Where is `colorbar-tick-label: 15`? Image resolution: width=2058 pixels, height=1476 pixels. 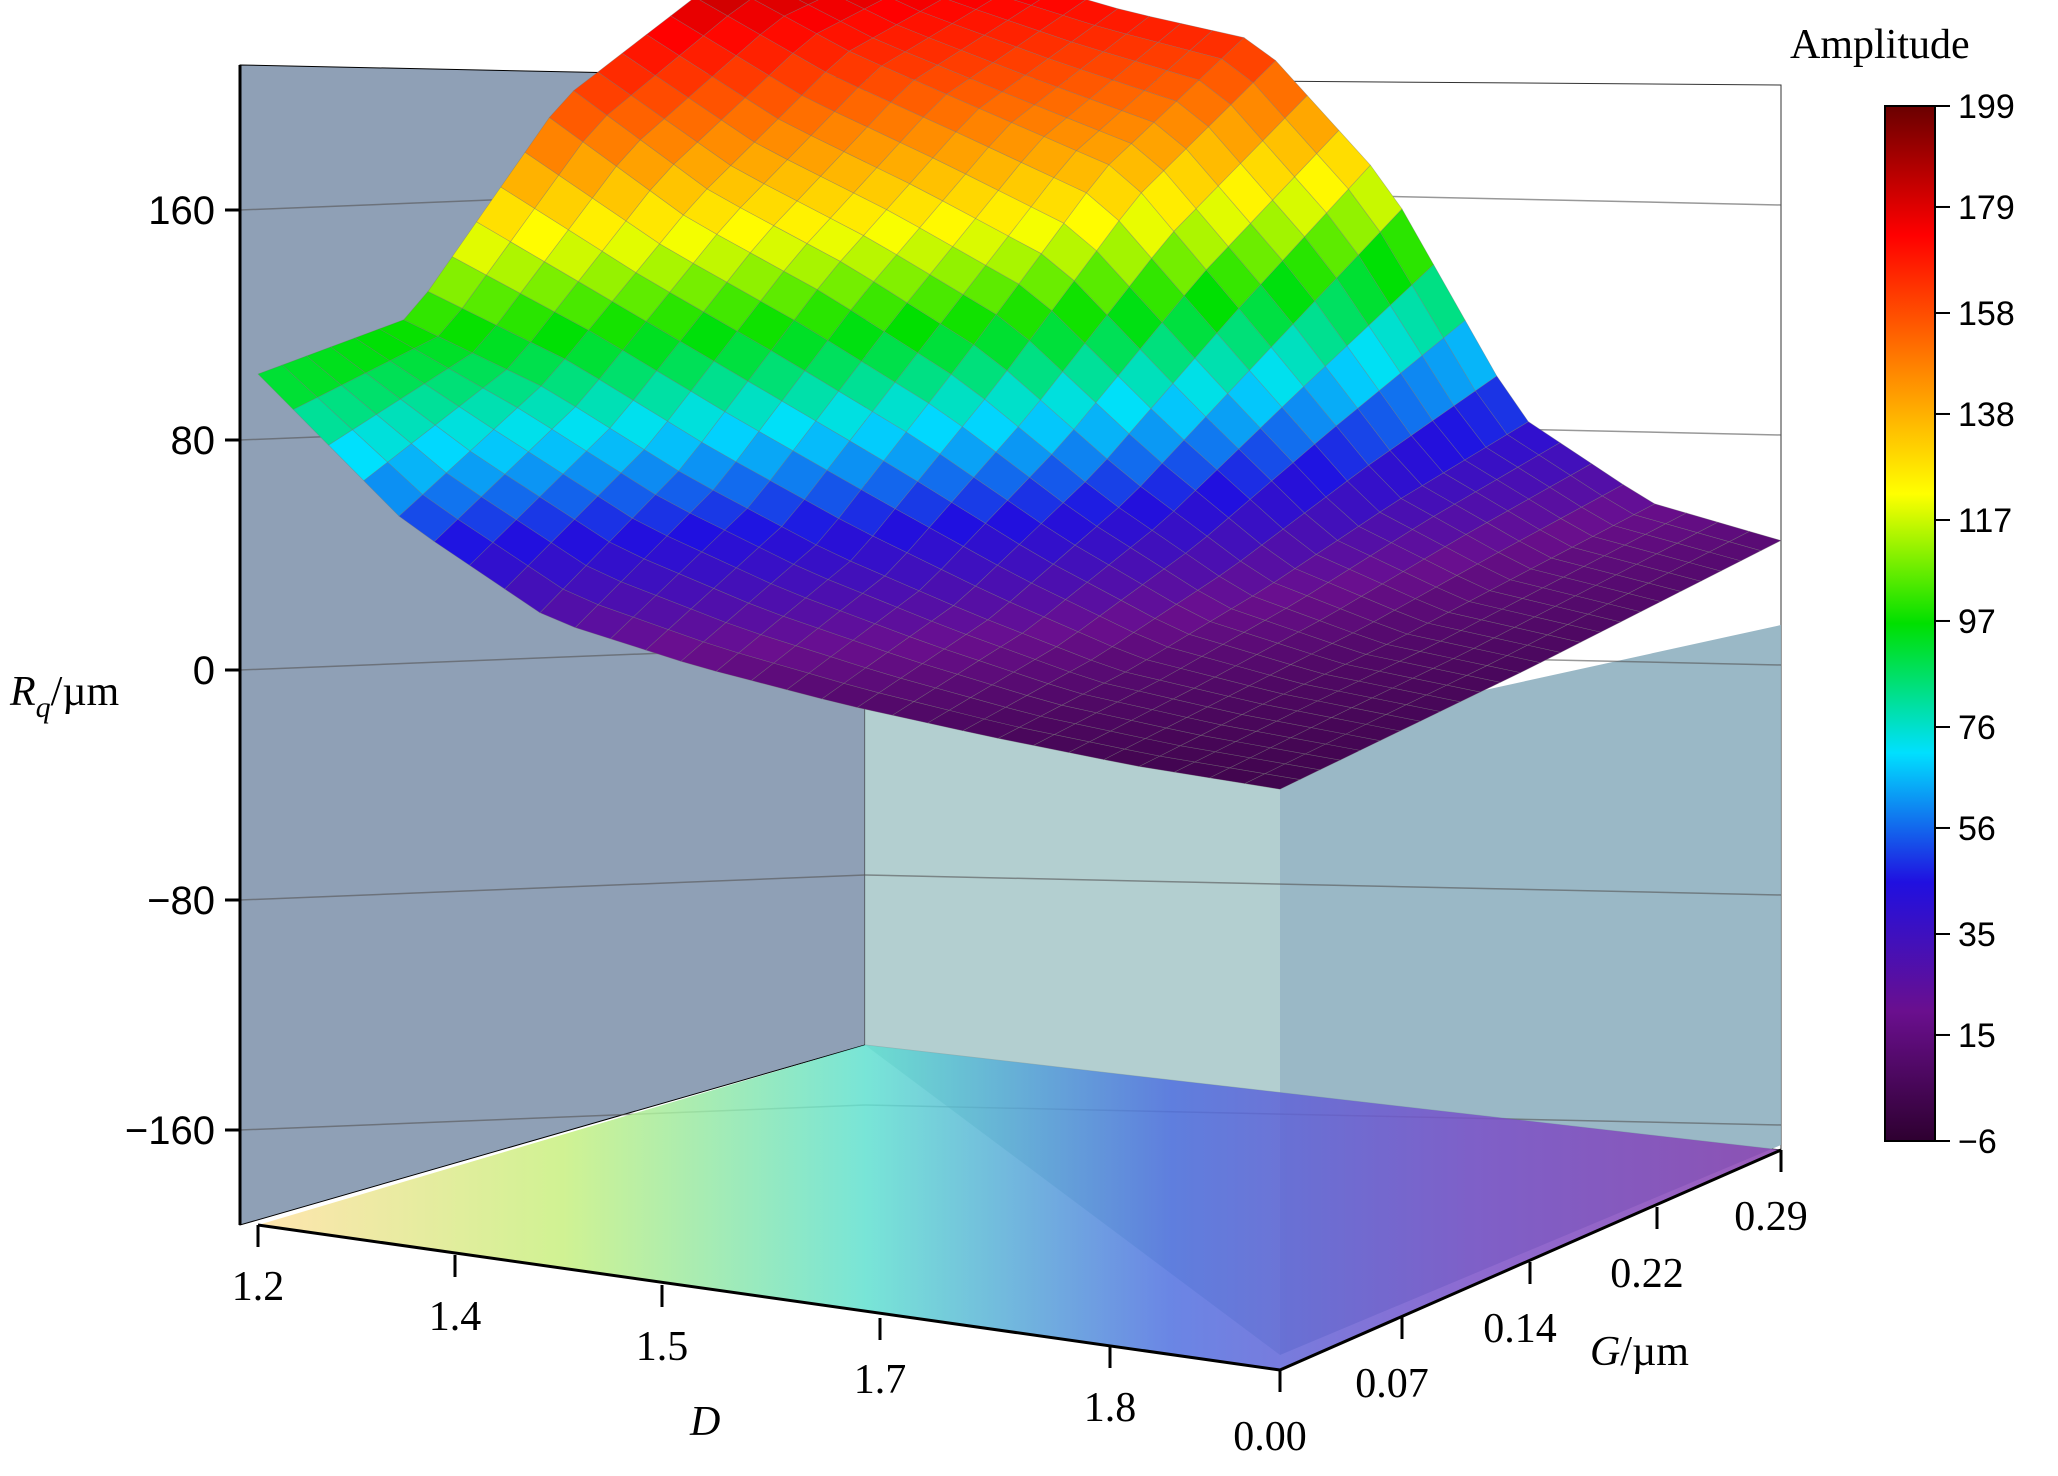 colorbar-tick-label: 15 is located at coordinates (1977, 1036).